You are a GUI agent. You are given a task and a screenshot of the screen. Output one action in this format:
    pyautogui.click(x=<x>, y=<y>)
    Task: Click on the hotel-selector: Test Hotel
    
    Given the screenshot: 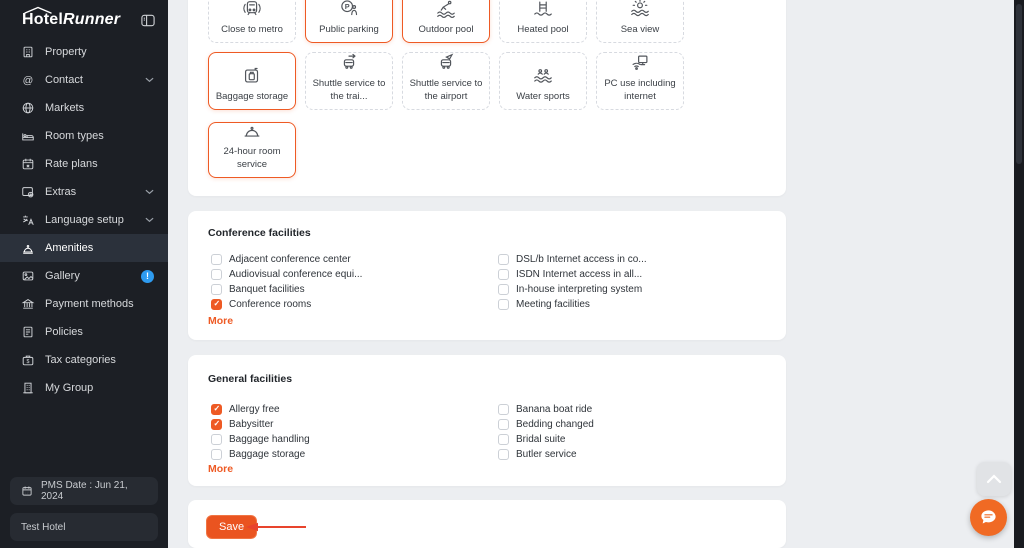 What is the action you would take?
    pyautogui.click(x=84, y=527)
    